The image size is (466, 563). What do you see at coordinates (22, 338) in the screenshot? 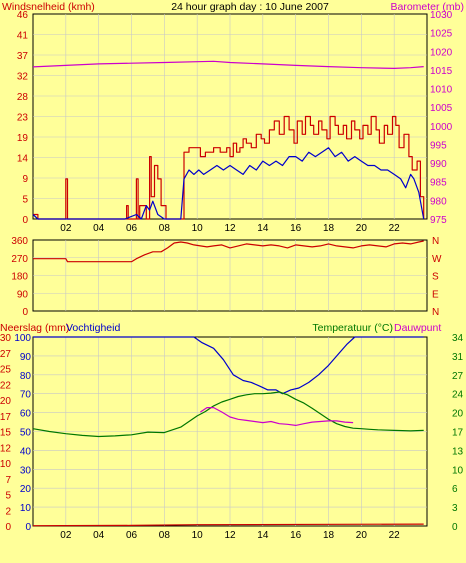
I see `humidity-axis-tick-10: 100` at bounding box center [22, 338].